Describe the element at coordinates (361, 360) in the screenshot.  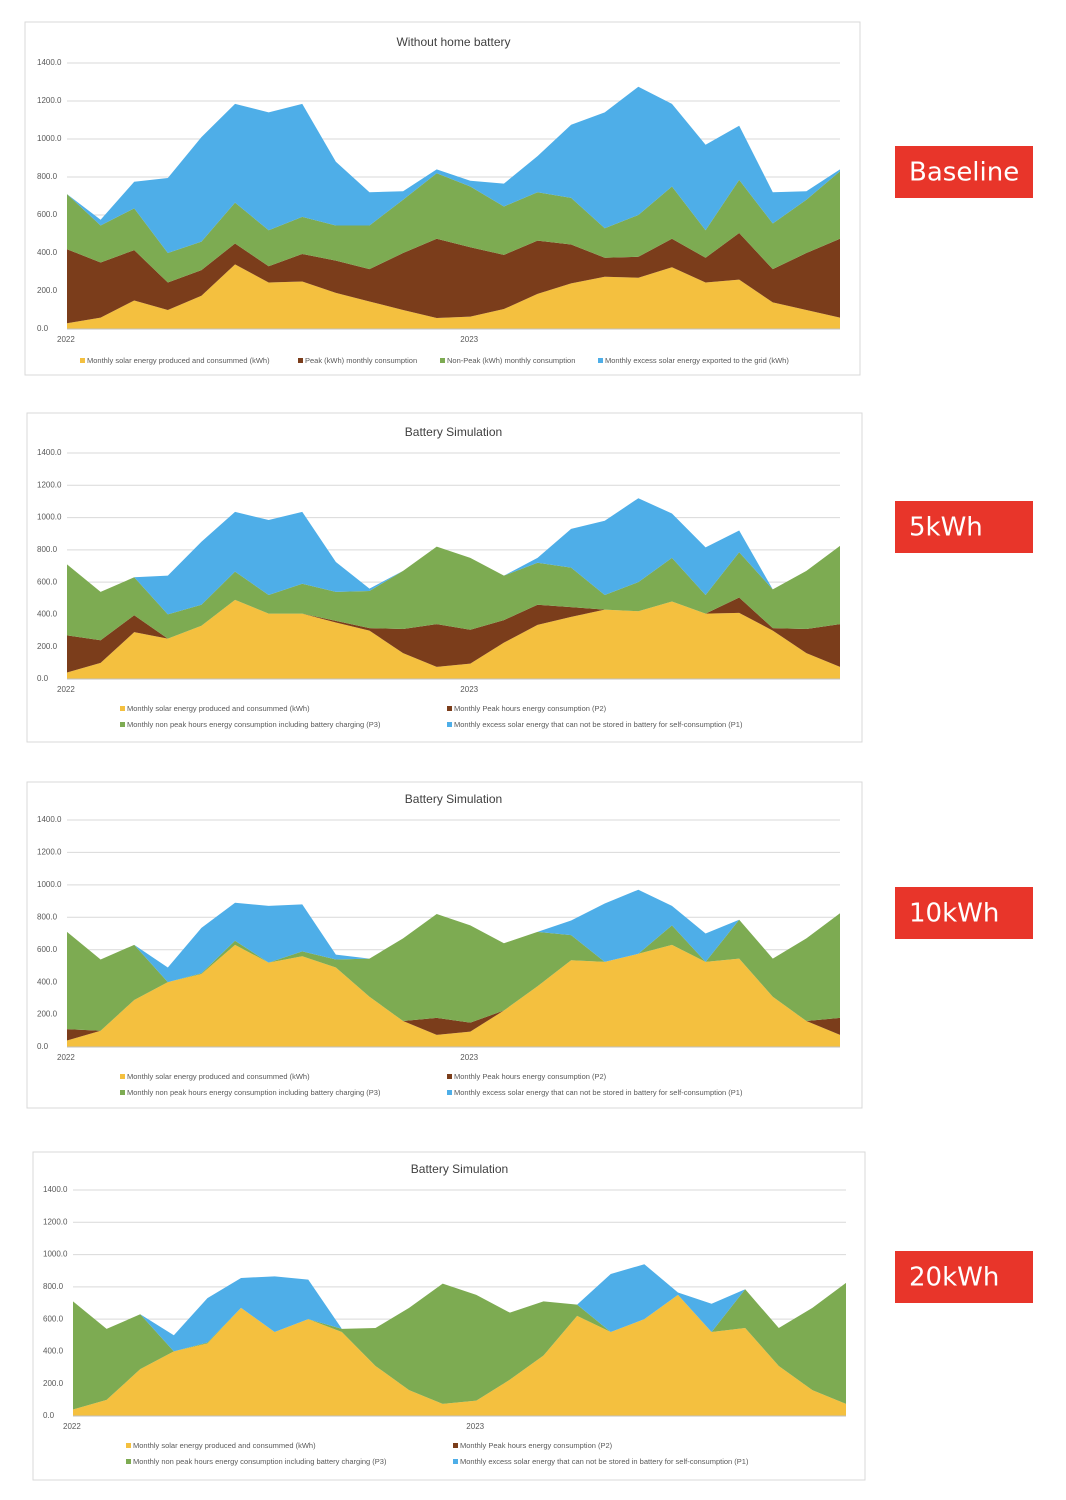
I see `legend-label: Peak (kWh) monthly consumption` at that location.